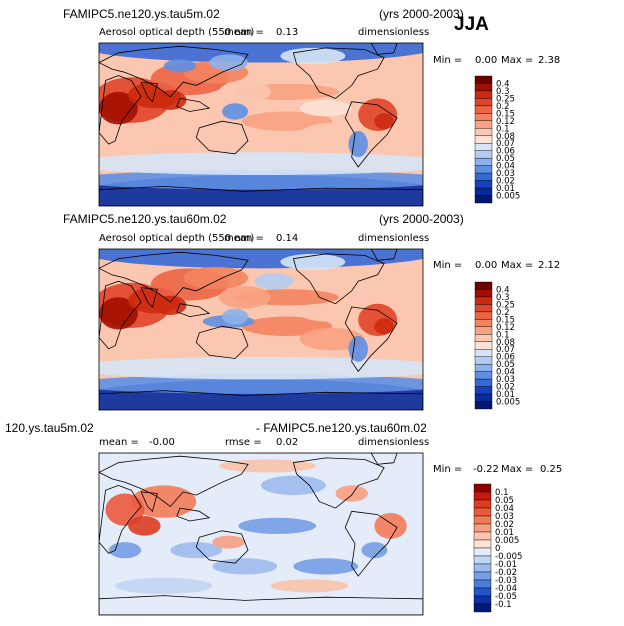 The image size is (624, 626). What do you see at coordinates (504, 517) in the screenshot?
I see `panel3-colorbar-label: 0.03` at bounding box center [504, 517].